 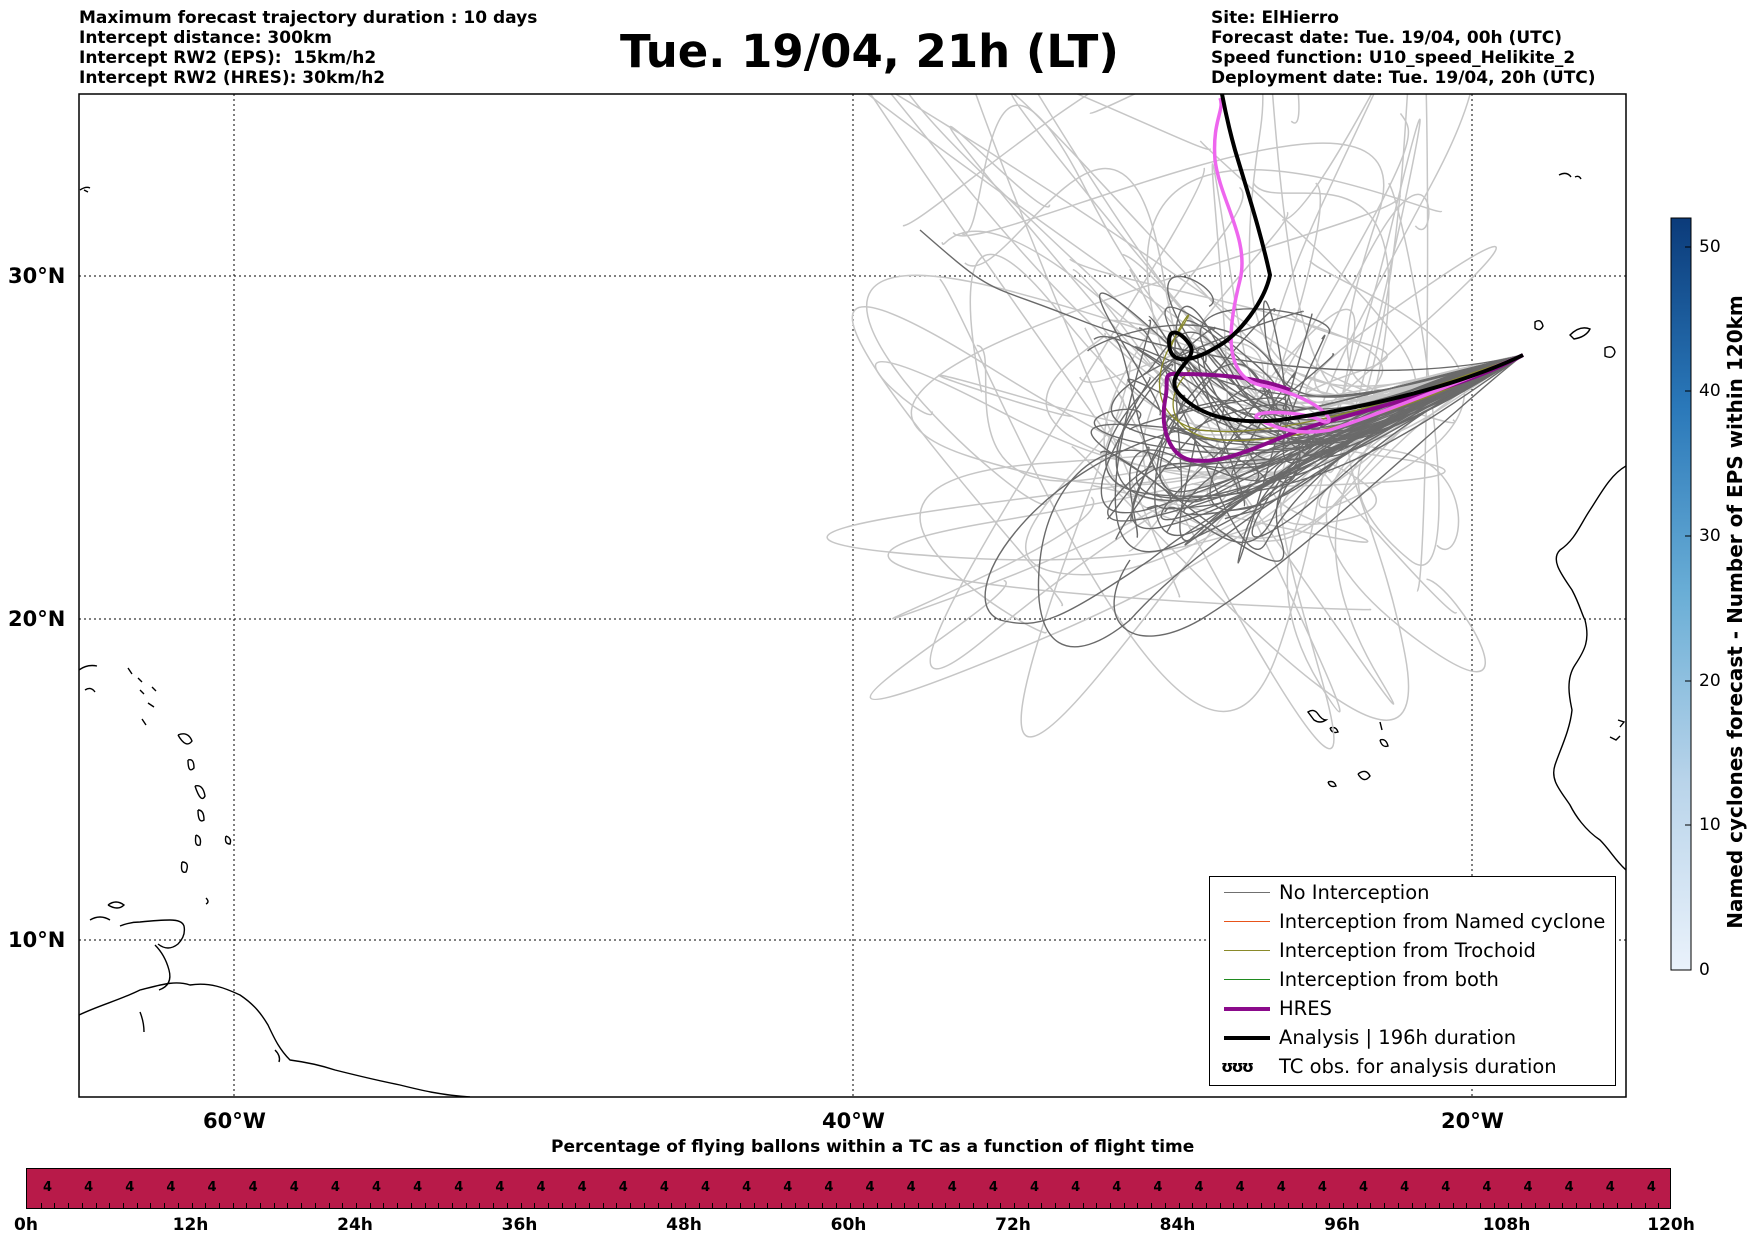 I want to click on header-right-line: Speed function: U10_speed_Helikite_2, so click(x=1393, y=58).